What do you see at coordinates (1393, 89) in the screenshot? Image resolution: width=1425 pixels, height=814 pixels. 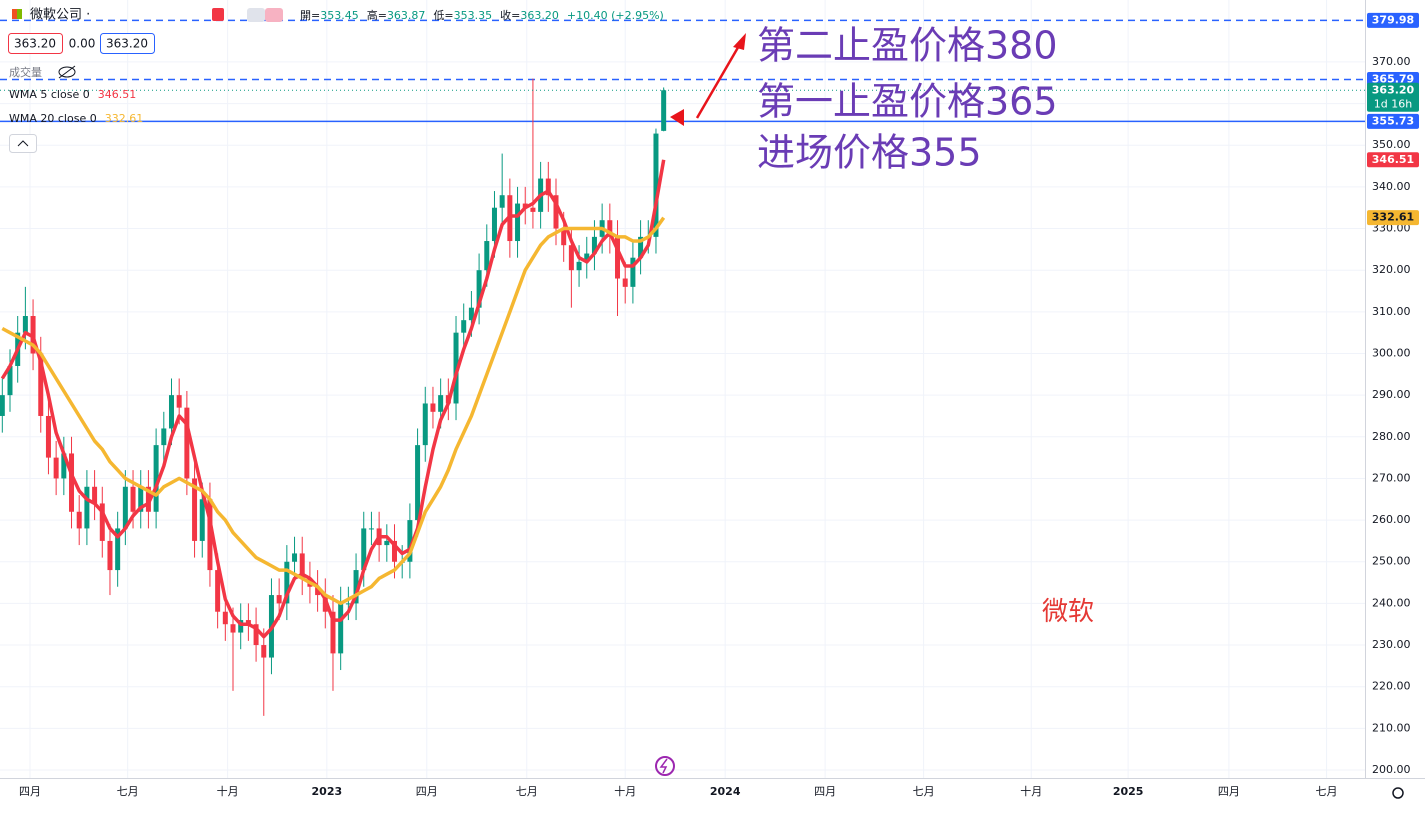 I see `price-badge-label: 363.20` at bounding box center [1393, 89].